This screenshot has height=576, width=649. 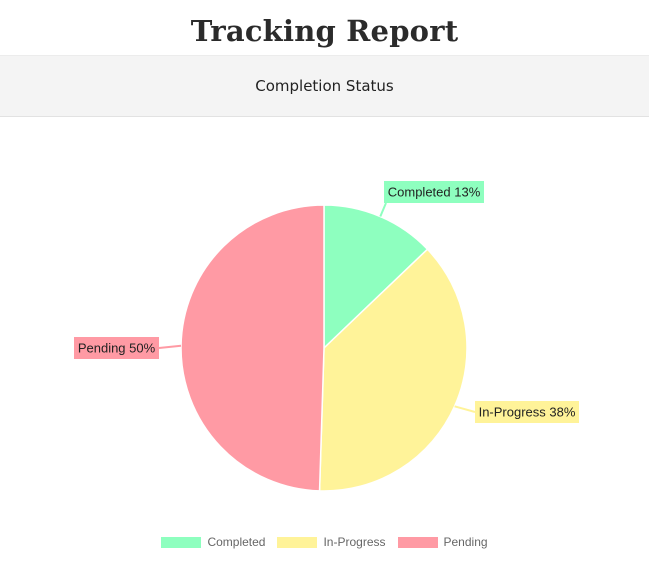 I want to click on data-label-box-pending, so click(x=116, y=348).